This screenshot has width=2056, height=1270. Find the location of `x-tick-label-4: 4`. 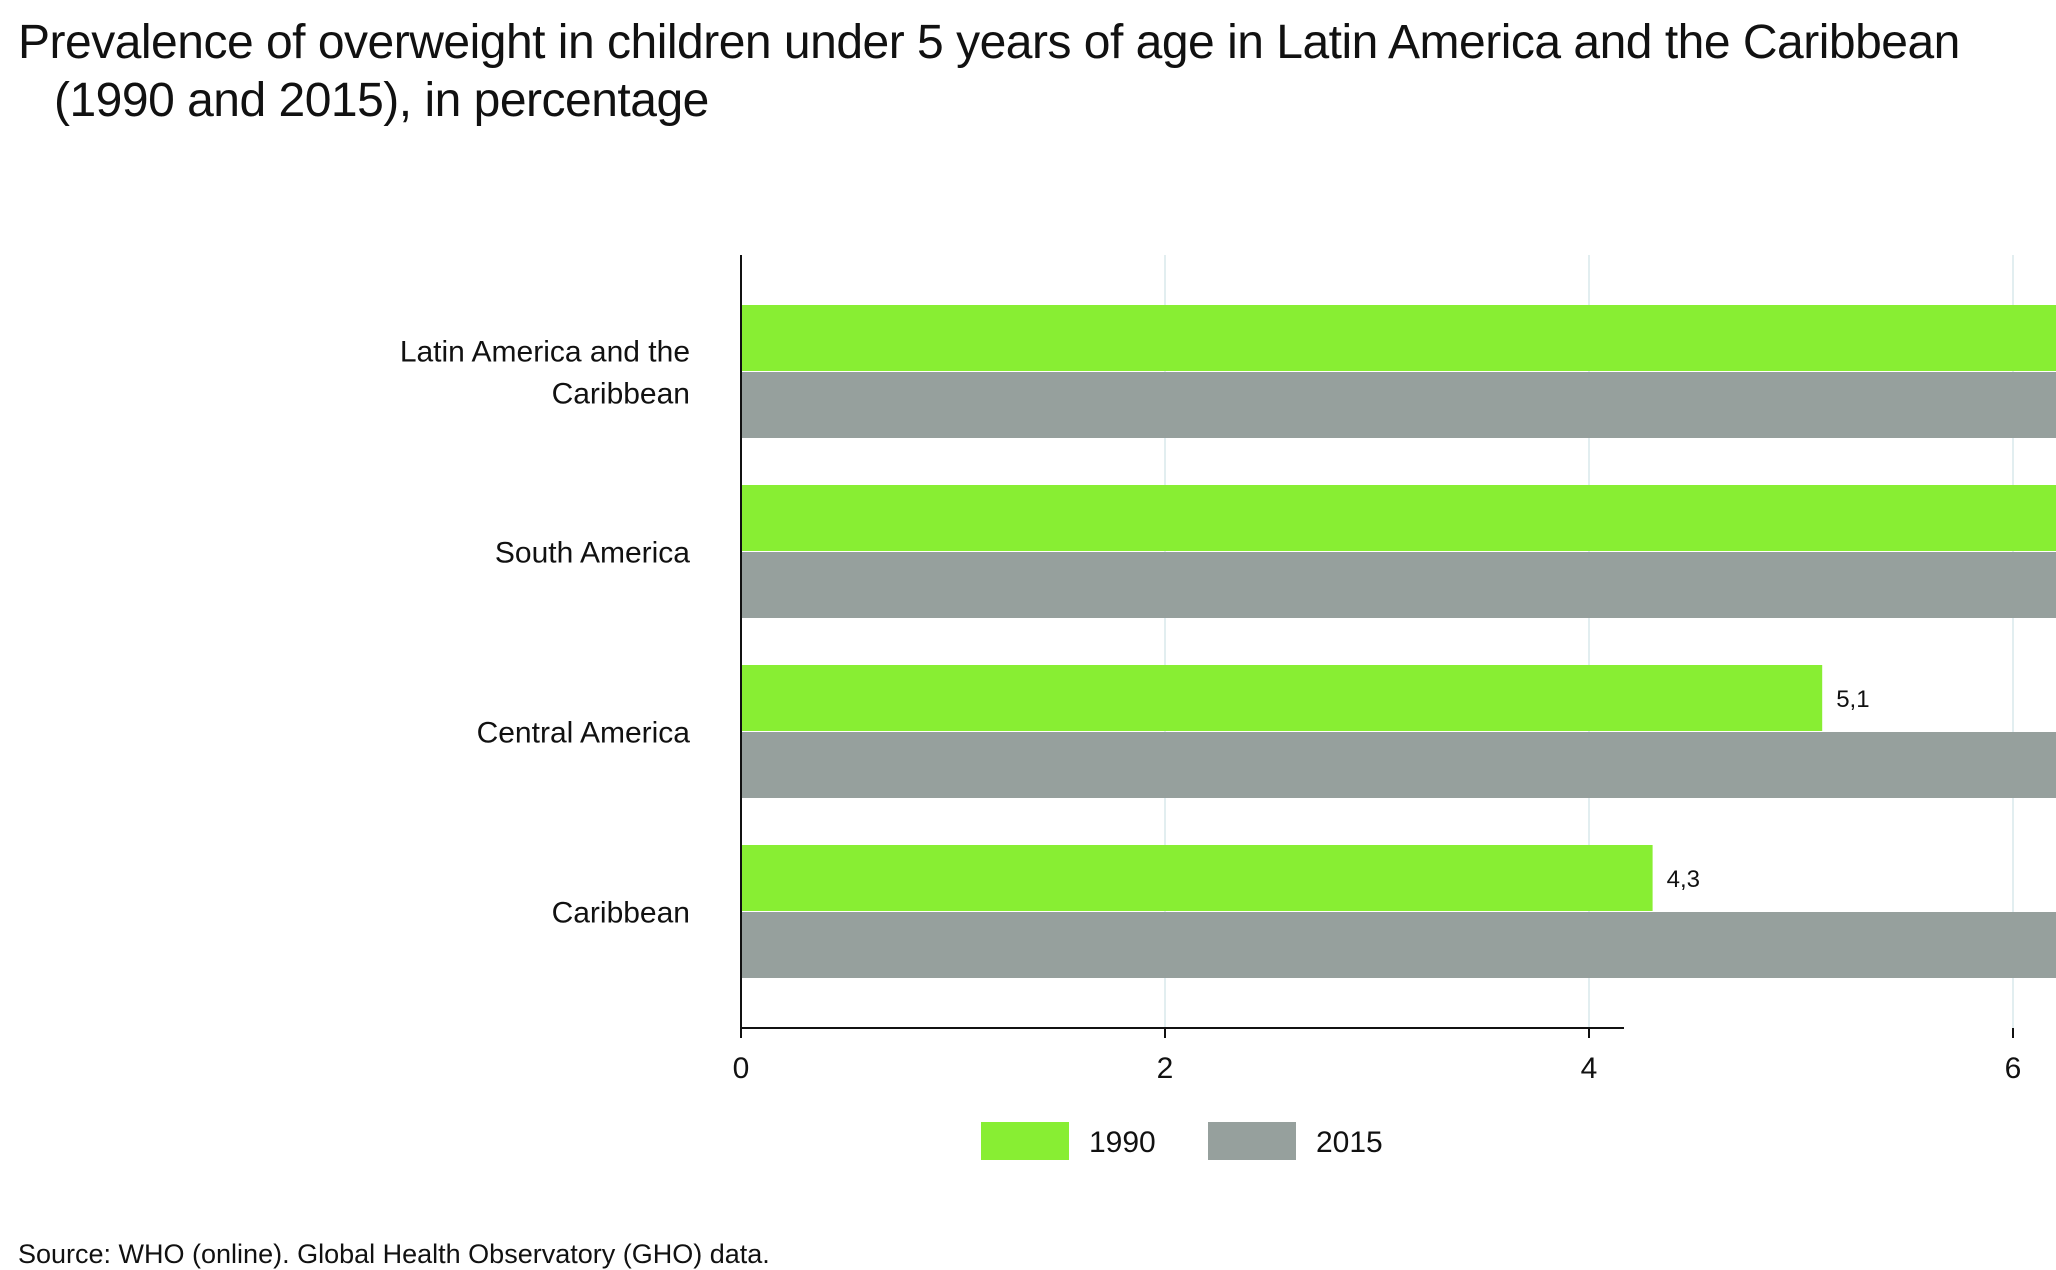

x-tick-label-4: 4 is located at coordinates (1589, 1068).